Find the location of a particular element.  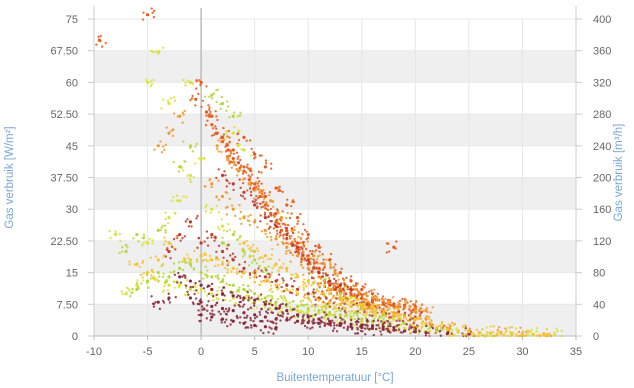

x-axis-title: Buitentemperatuur [°C] is located at coordinates (334, 378).